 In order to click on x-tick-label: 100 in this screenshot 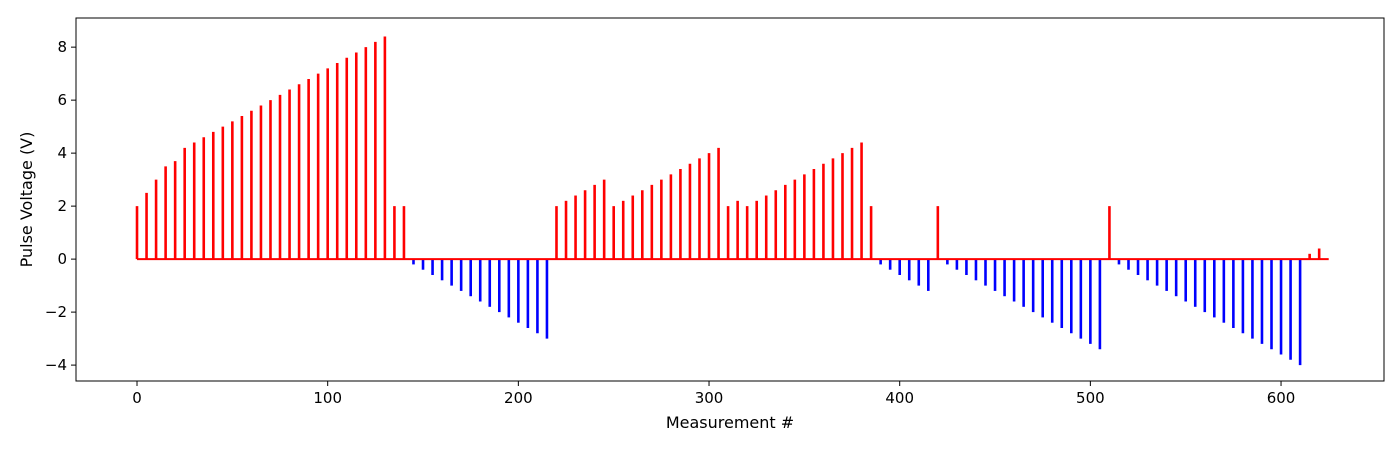, I will do `click(327, 398)`.